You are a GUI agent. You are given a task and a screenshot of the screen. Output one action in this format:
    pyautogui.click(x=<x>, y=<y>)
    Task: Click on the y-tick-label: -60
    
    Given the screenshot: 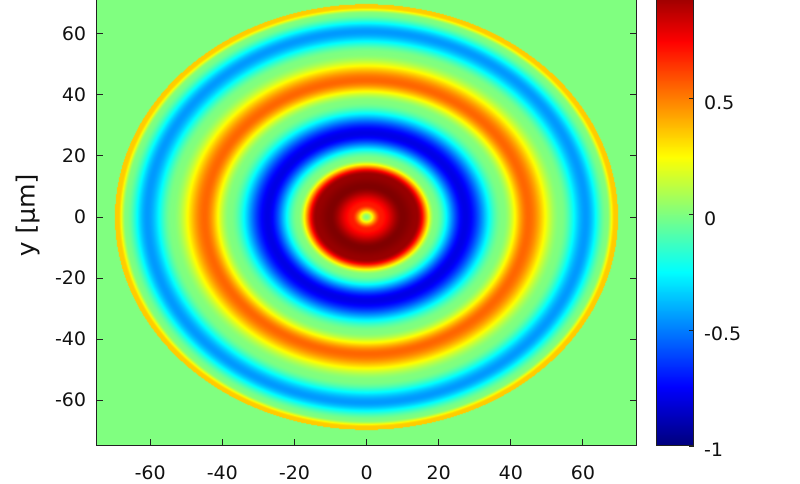 What is the action you would take?
    pyautogui.click(x=70, y=400)
    